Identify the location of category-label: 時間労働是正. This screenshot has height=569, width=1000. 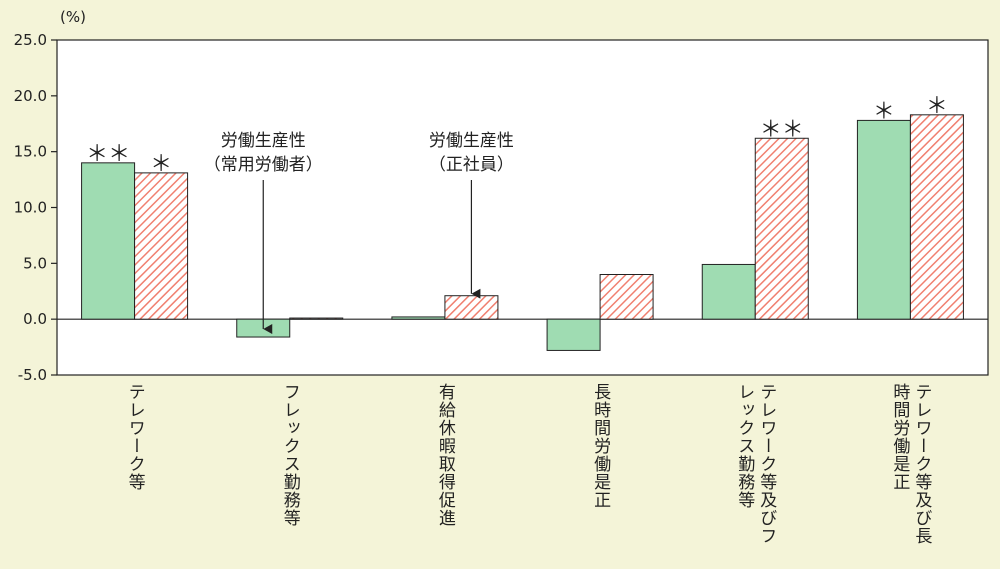
(899, 437).